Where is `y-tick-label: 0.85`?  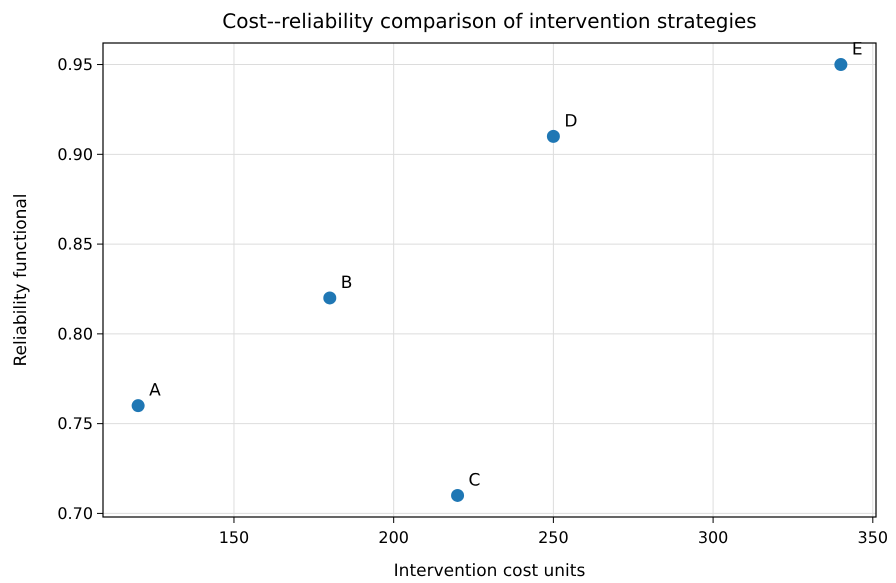 y-tick-label: 0.85 is located at coordinates (75, 244).